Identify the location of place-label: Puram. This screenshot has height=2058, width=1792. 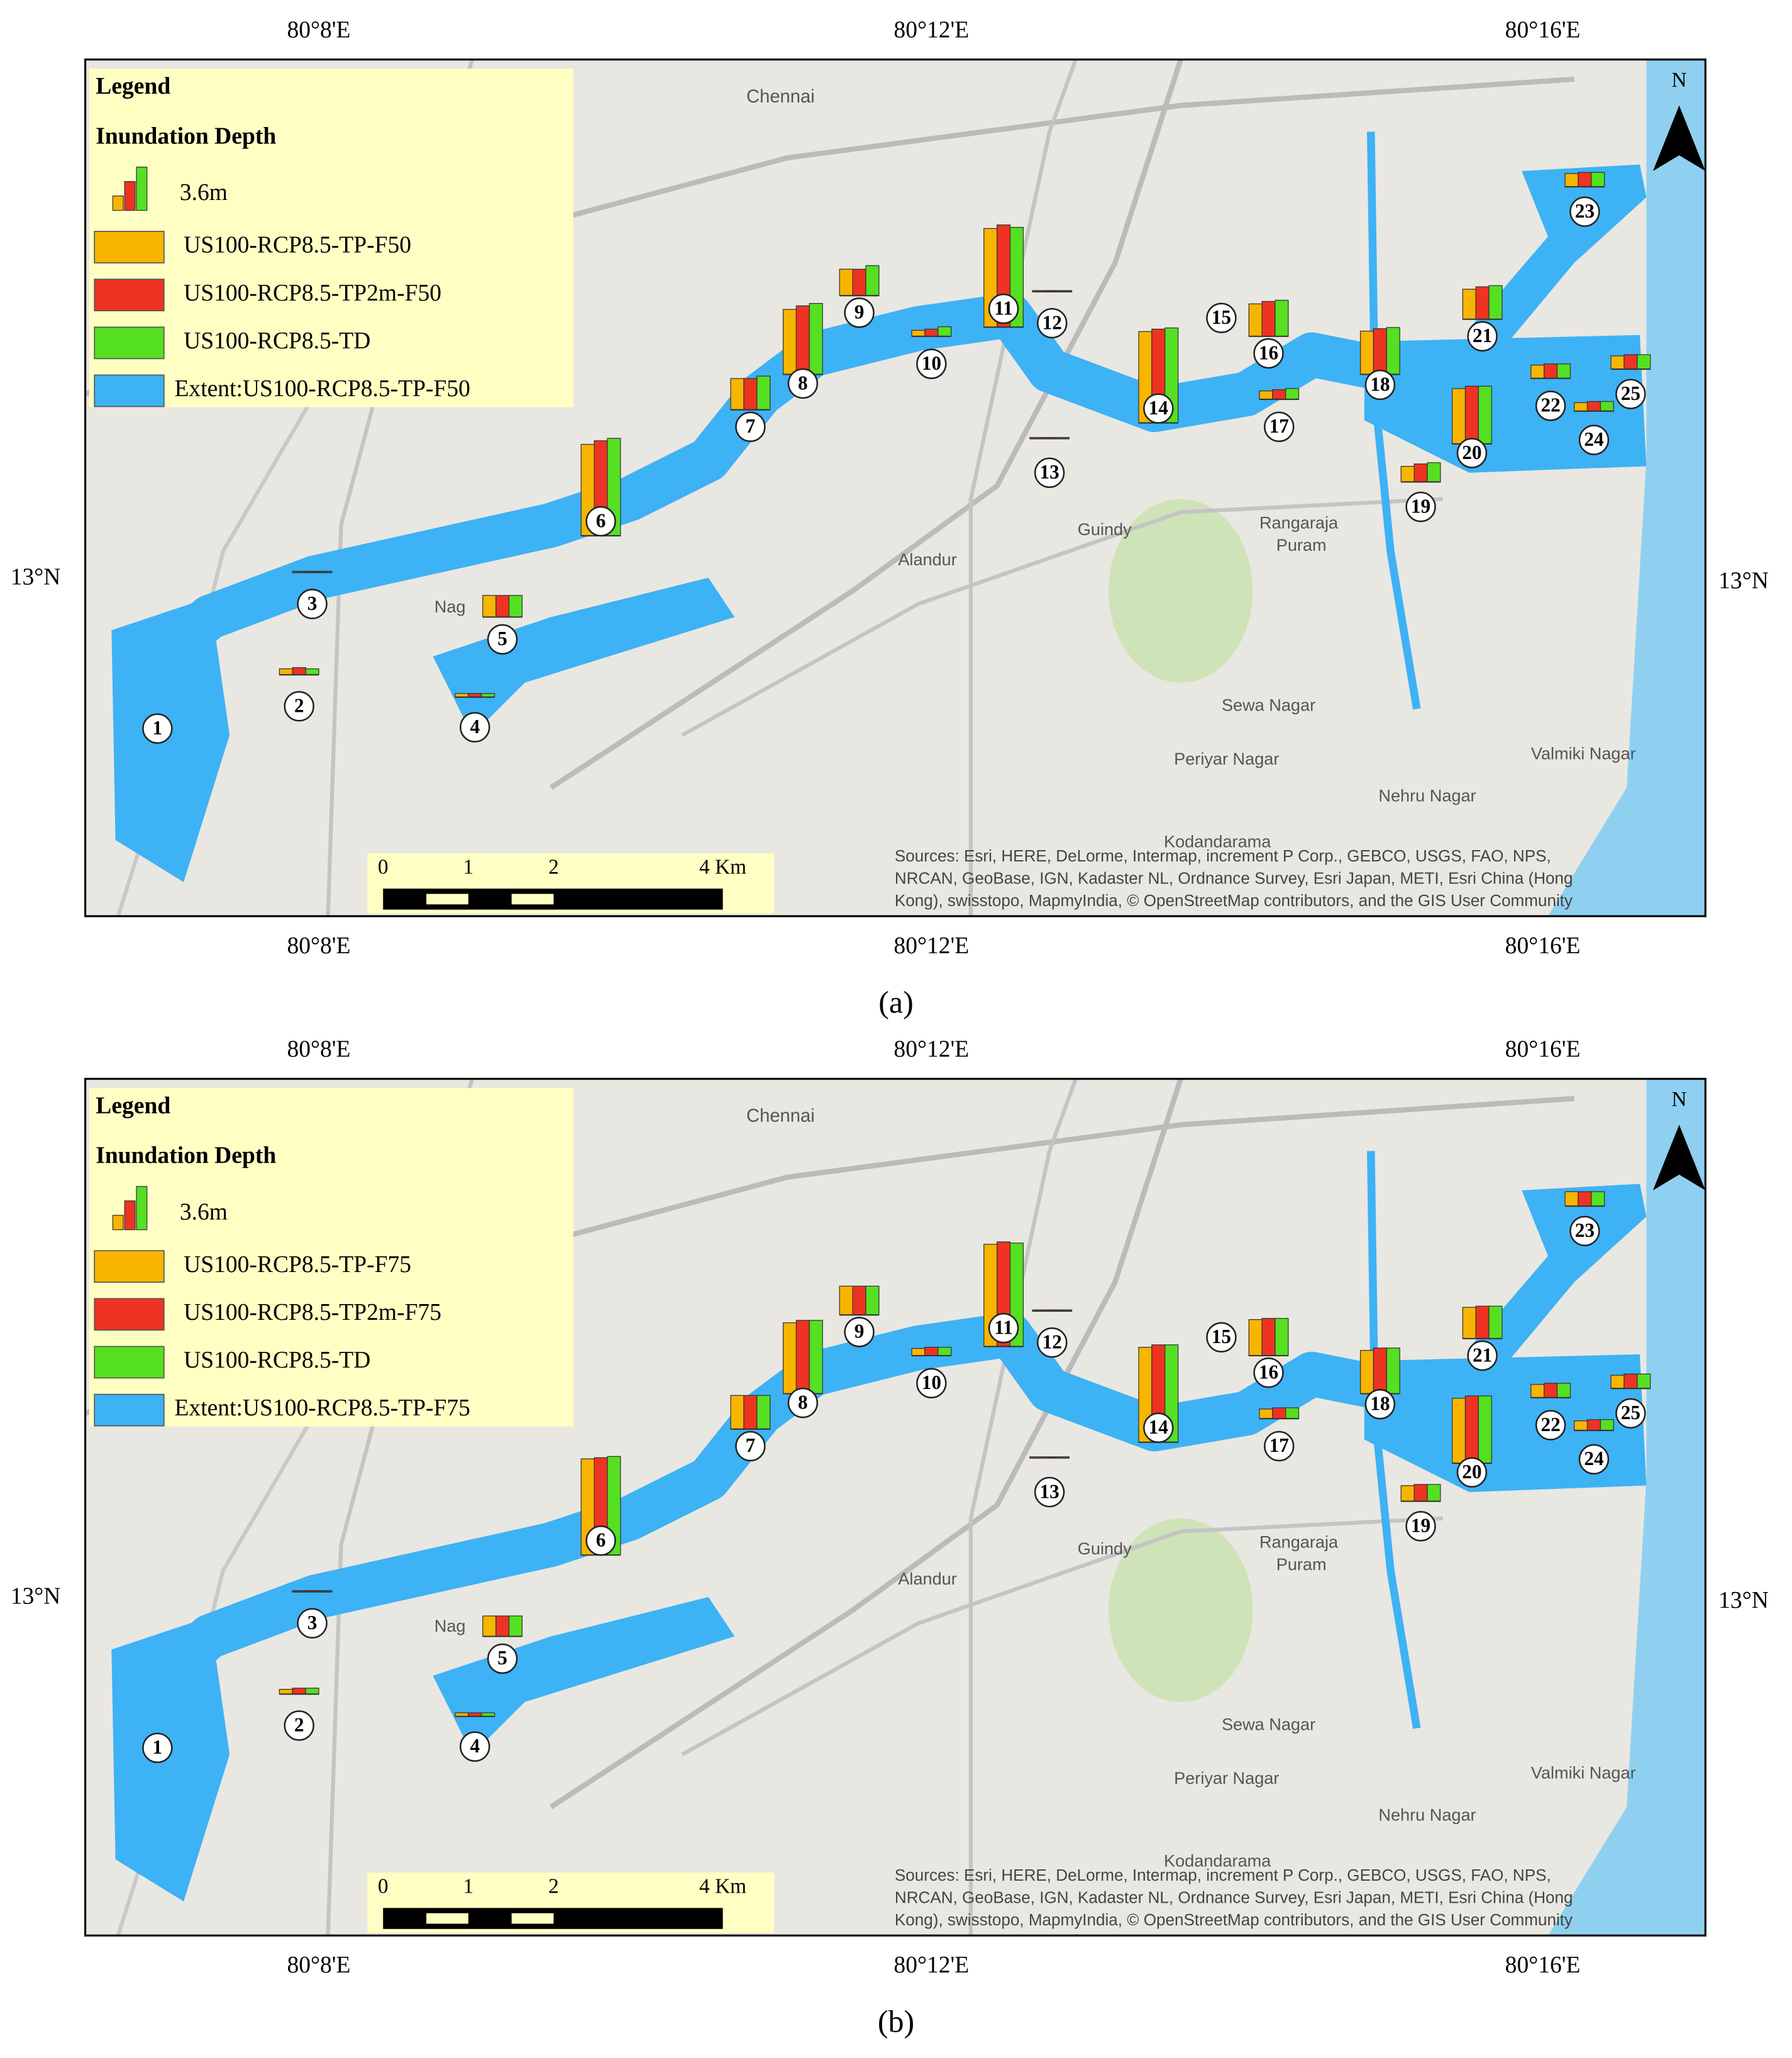
(1302, 1564).